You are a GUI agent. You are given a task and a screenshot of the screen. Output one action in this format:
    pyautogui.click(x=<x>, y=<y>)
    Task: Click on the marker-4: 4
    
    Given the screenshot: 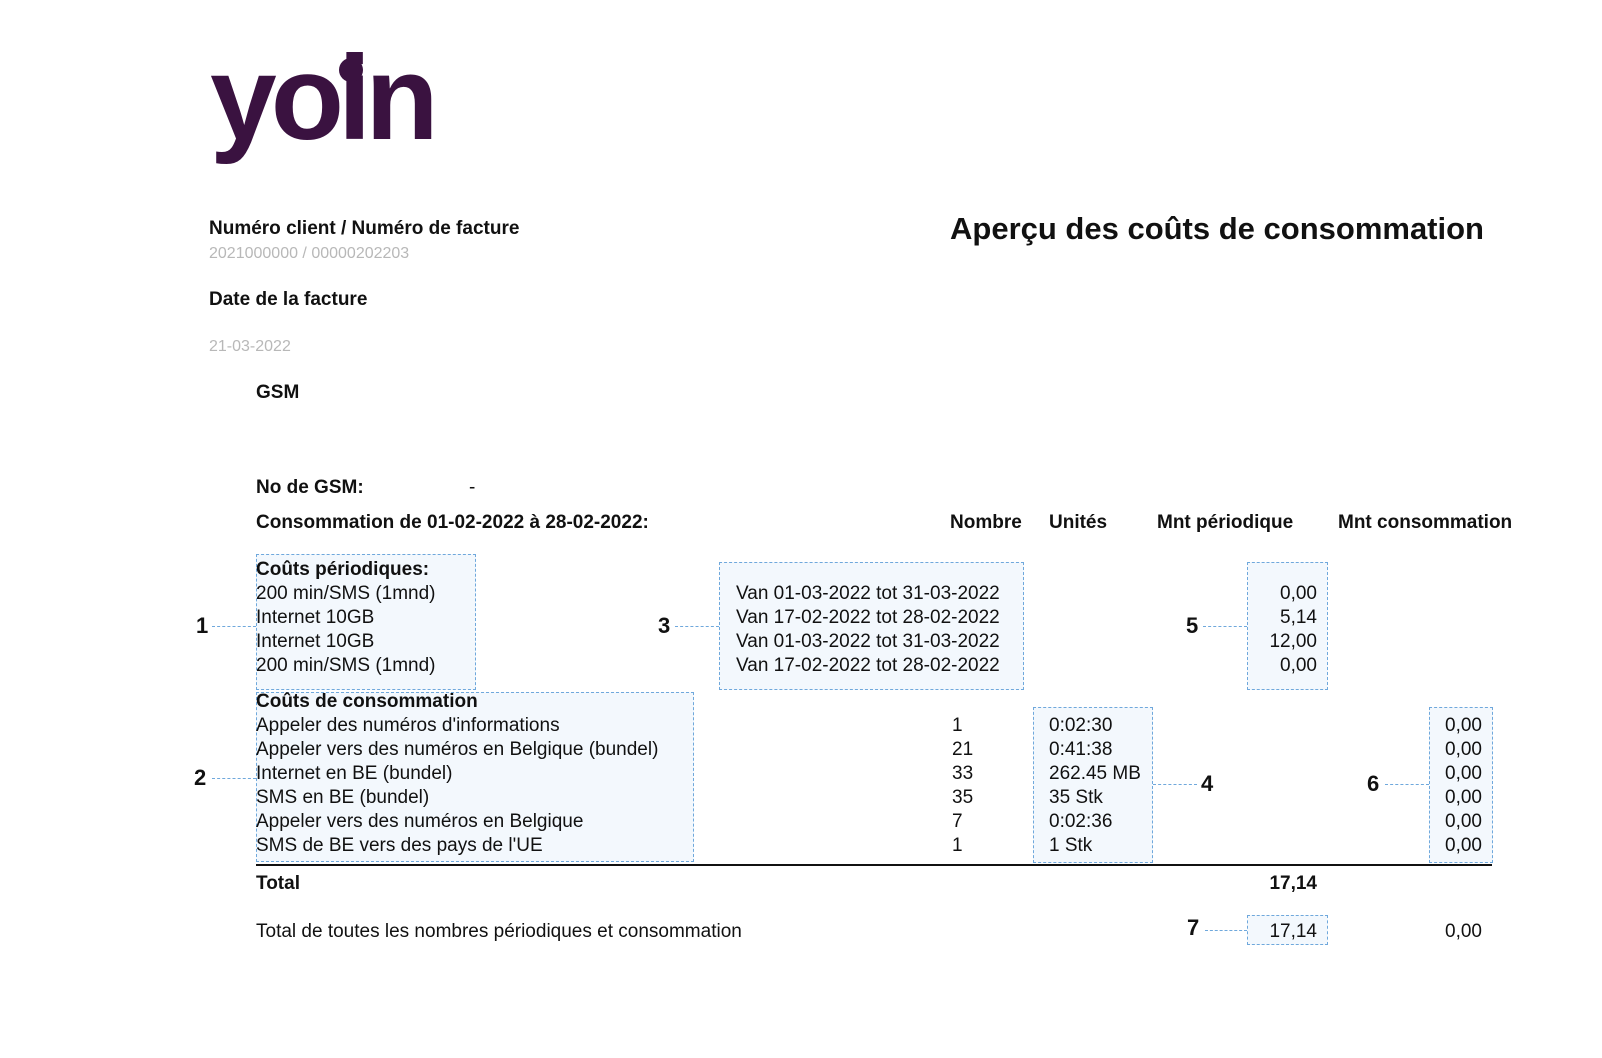 What is the action you would take?
    pyautogui.click(x=1207, y=783)
    